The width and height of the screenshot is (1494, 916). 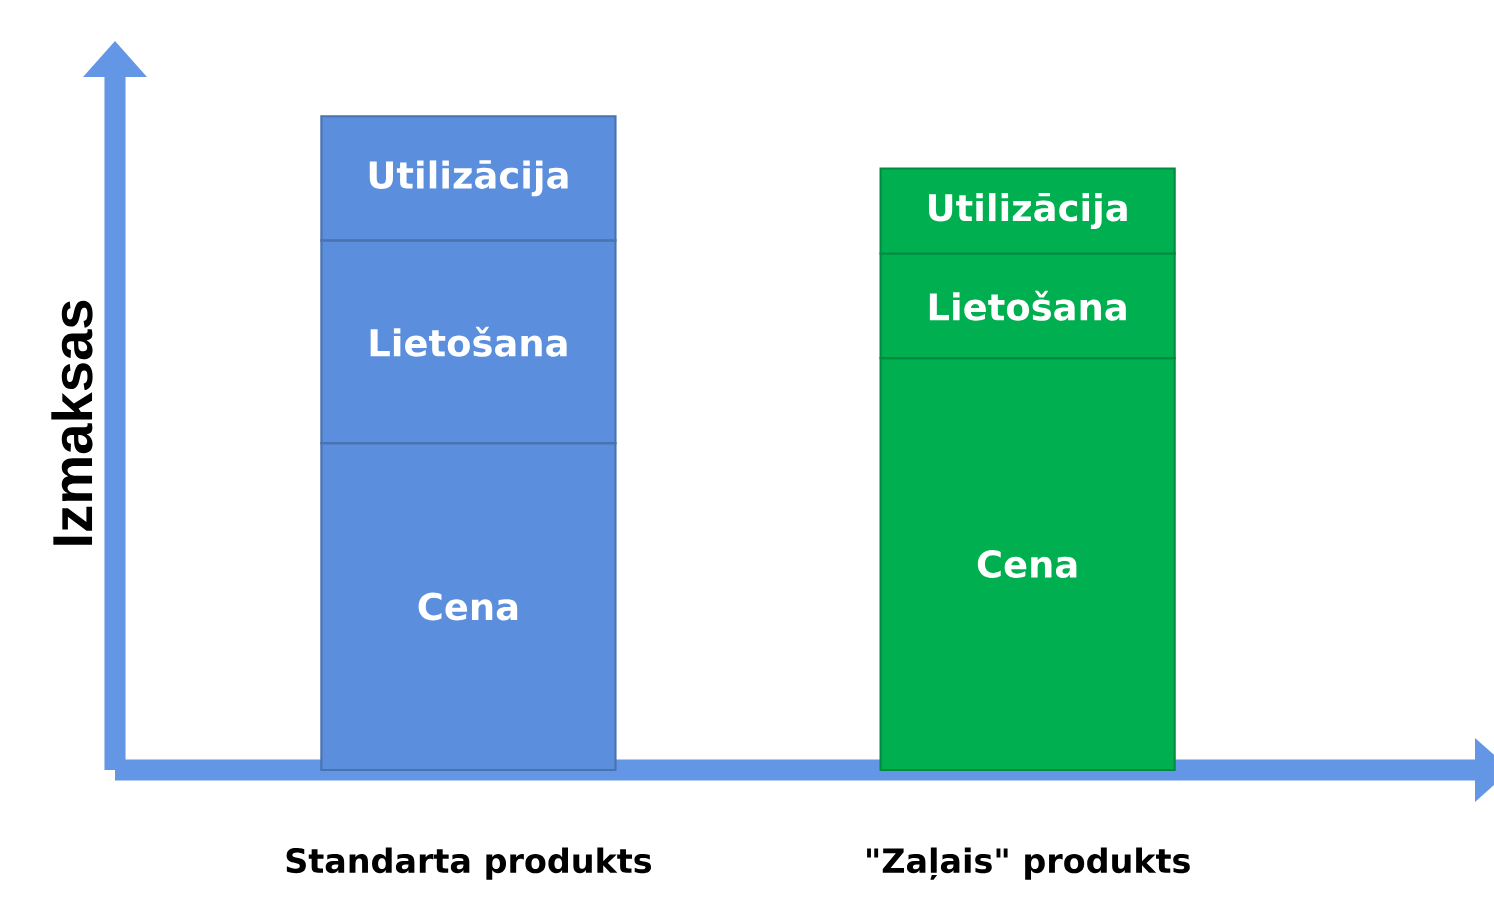 What do you see at coordinates (1028, 863) in the screenshot?
I see `x-tick-label: "Zaļais" produkts` at bounding box center [1028, 863].